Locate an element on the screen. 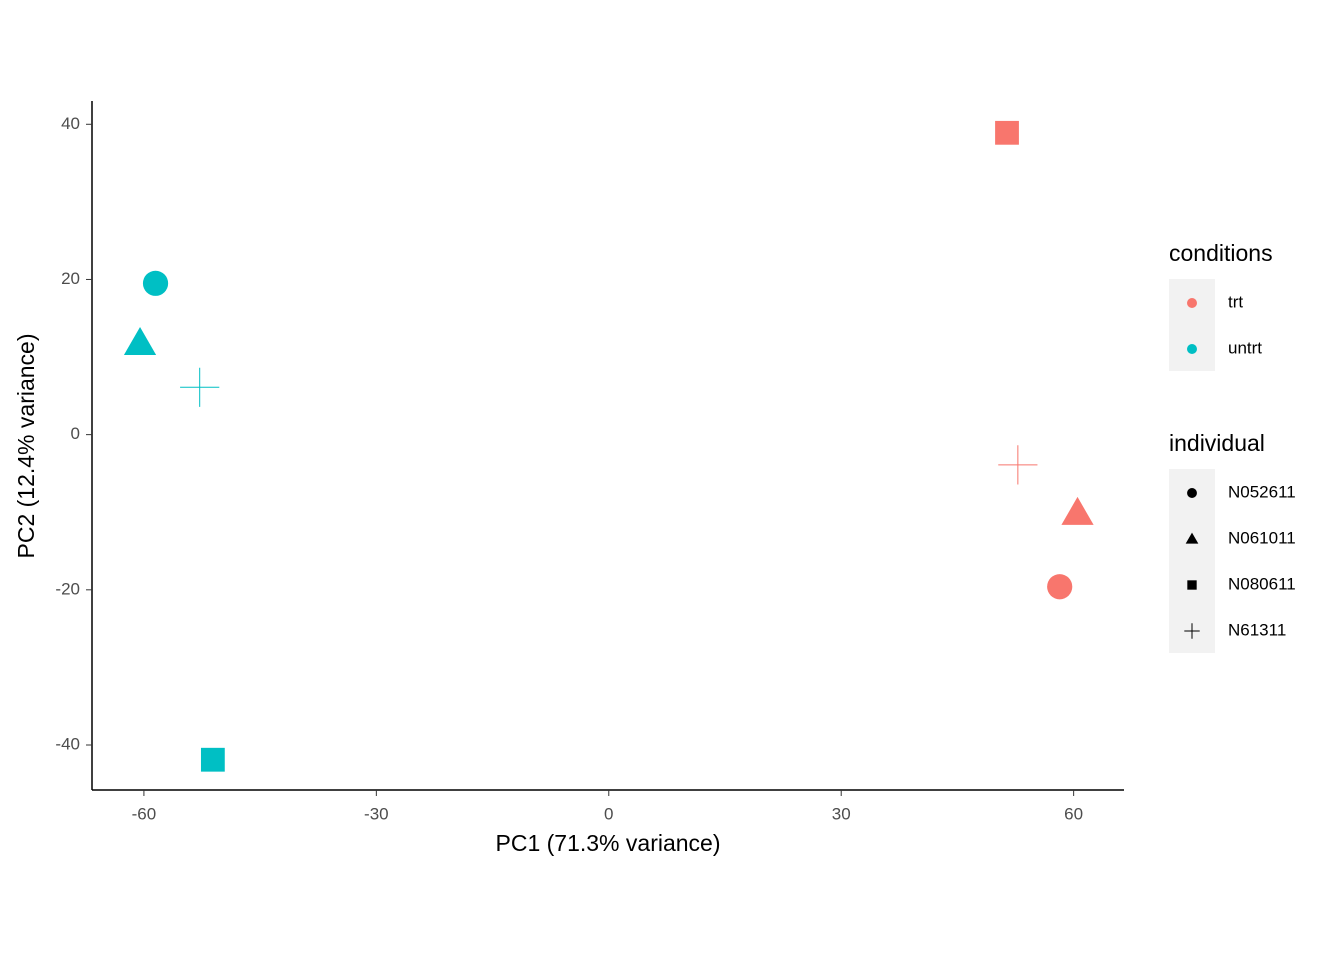 The image size is (1344, 960). legend-label: trt is located at coordinates (1235, 301).